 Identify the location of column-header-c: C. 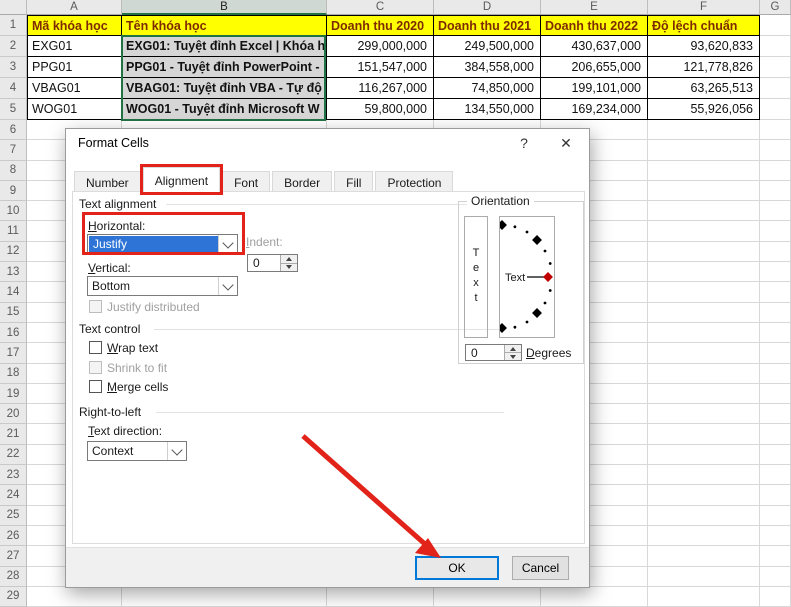
(380, 7).